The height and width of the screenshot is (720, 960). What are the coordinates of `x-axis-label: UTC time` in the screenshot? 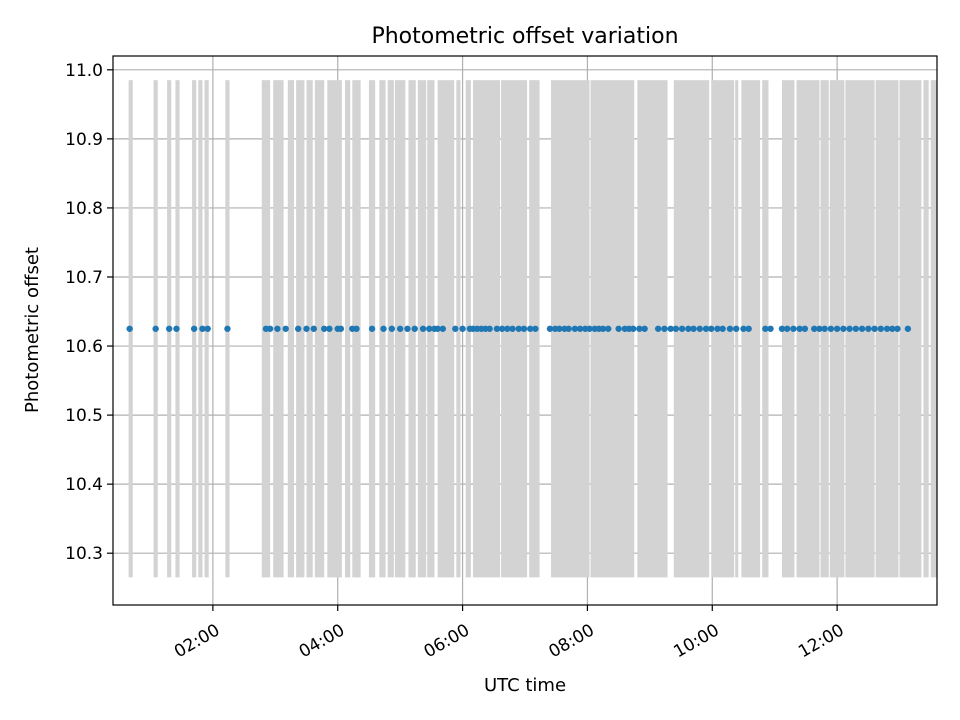 It's located at (525, 685).